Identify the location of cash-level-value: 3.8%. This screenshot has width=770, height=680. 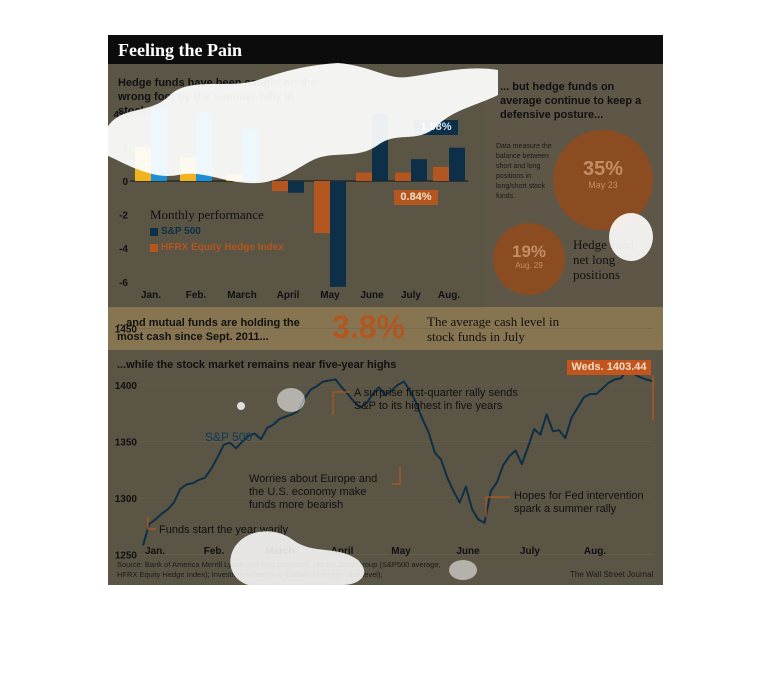
(368, 327).